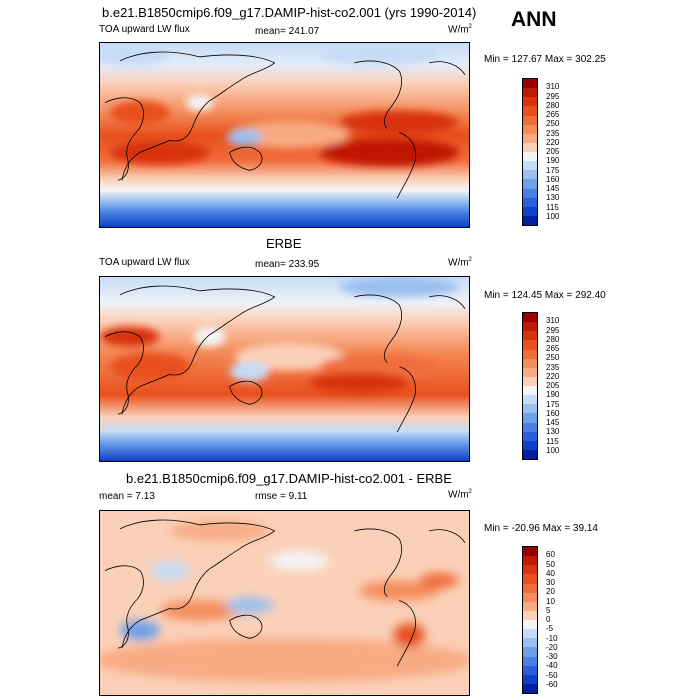 The height and width of the screenshot is (700, 700). I want to click on colorbar-tick-label: 295, so click(553, 96).